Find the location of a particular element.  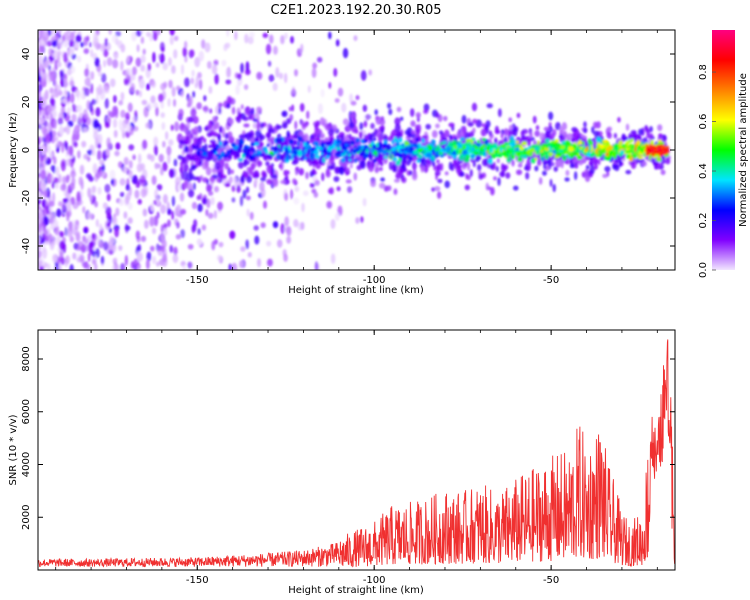

figure-title: C2E1.2023.192.20.30.R05 is located at coordinates (355, 10).